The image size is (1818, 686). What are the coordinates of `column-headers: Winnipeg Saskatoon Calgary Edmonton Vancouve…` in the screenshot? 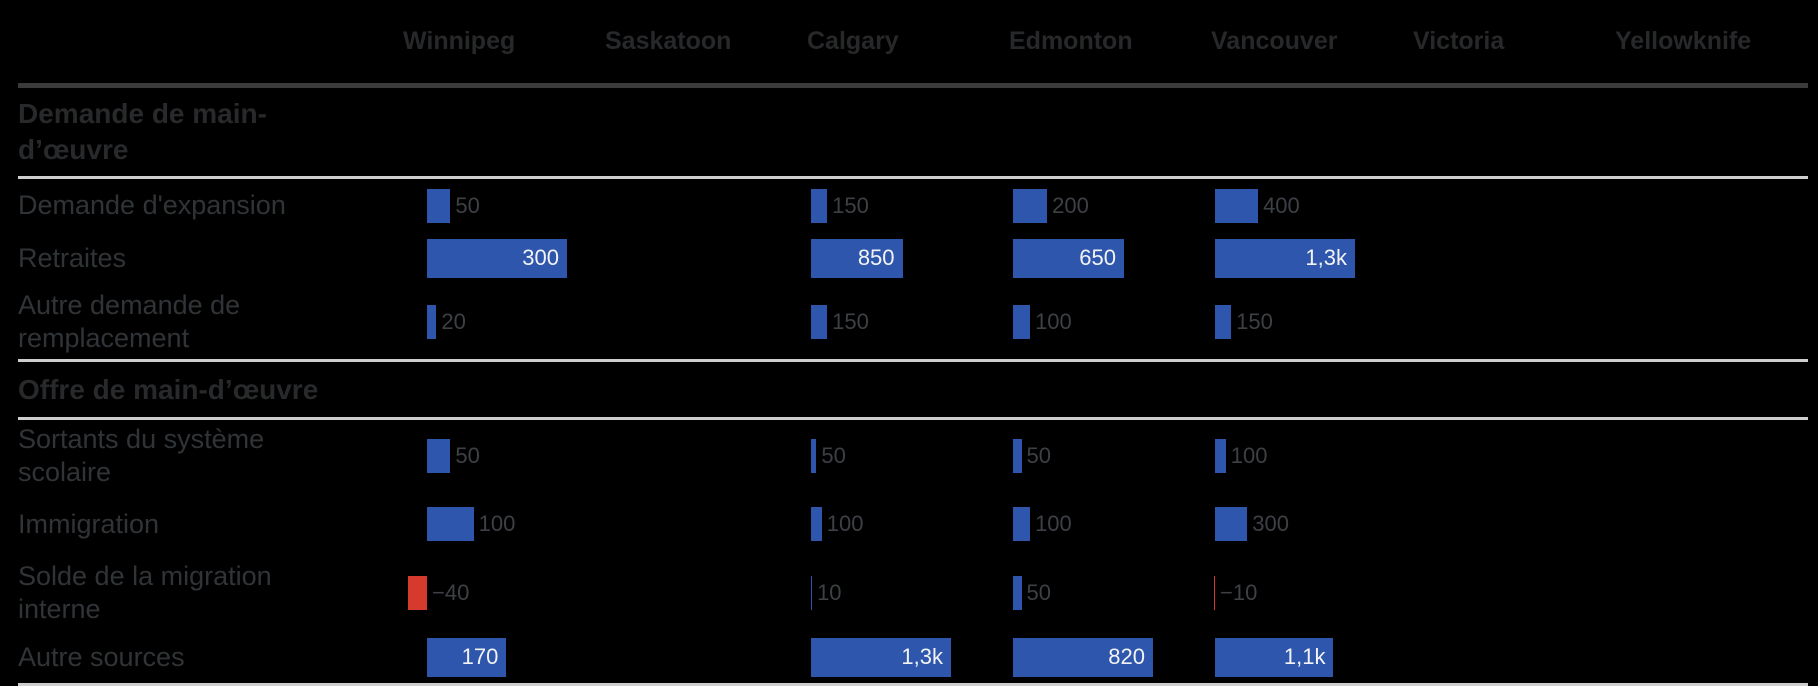 It's located at (1110, 41).